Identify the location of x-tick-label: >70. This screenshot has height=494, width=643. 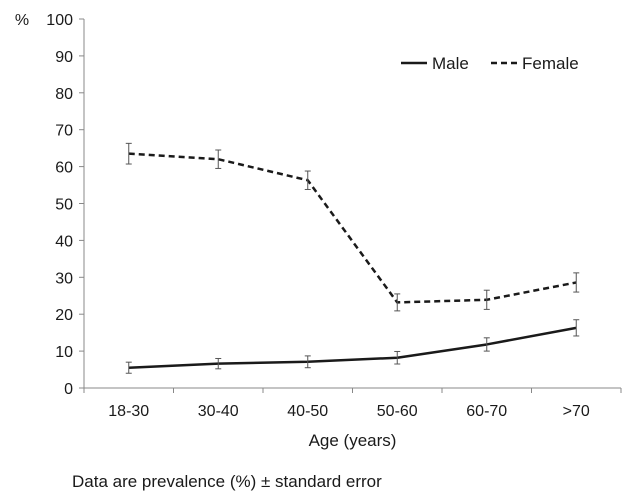
(576, 411).